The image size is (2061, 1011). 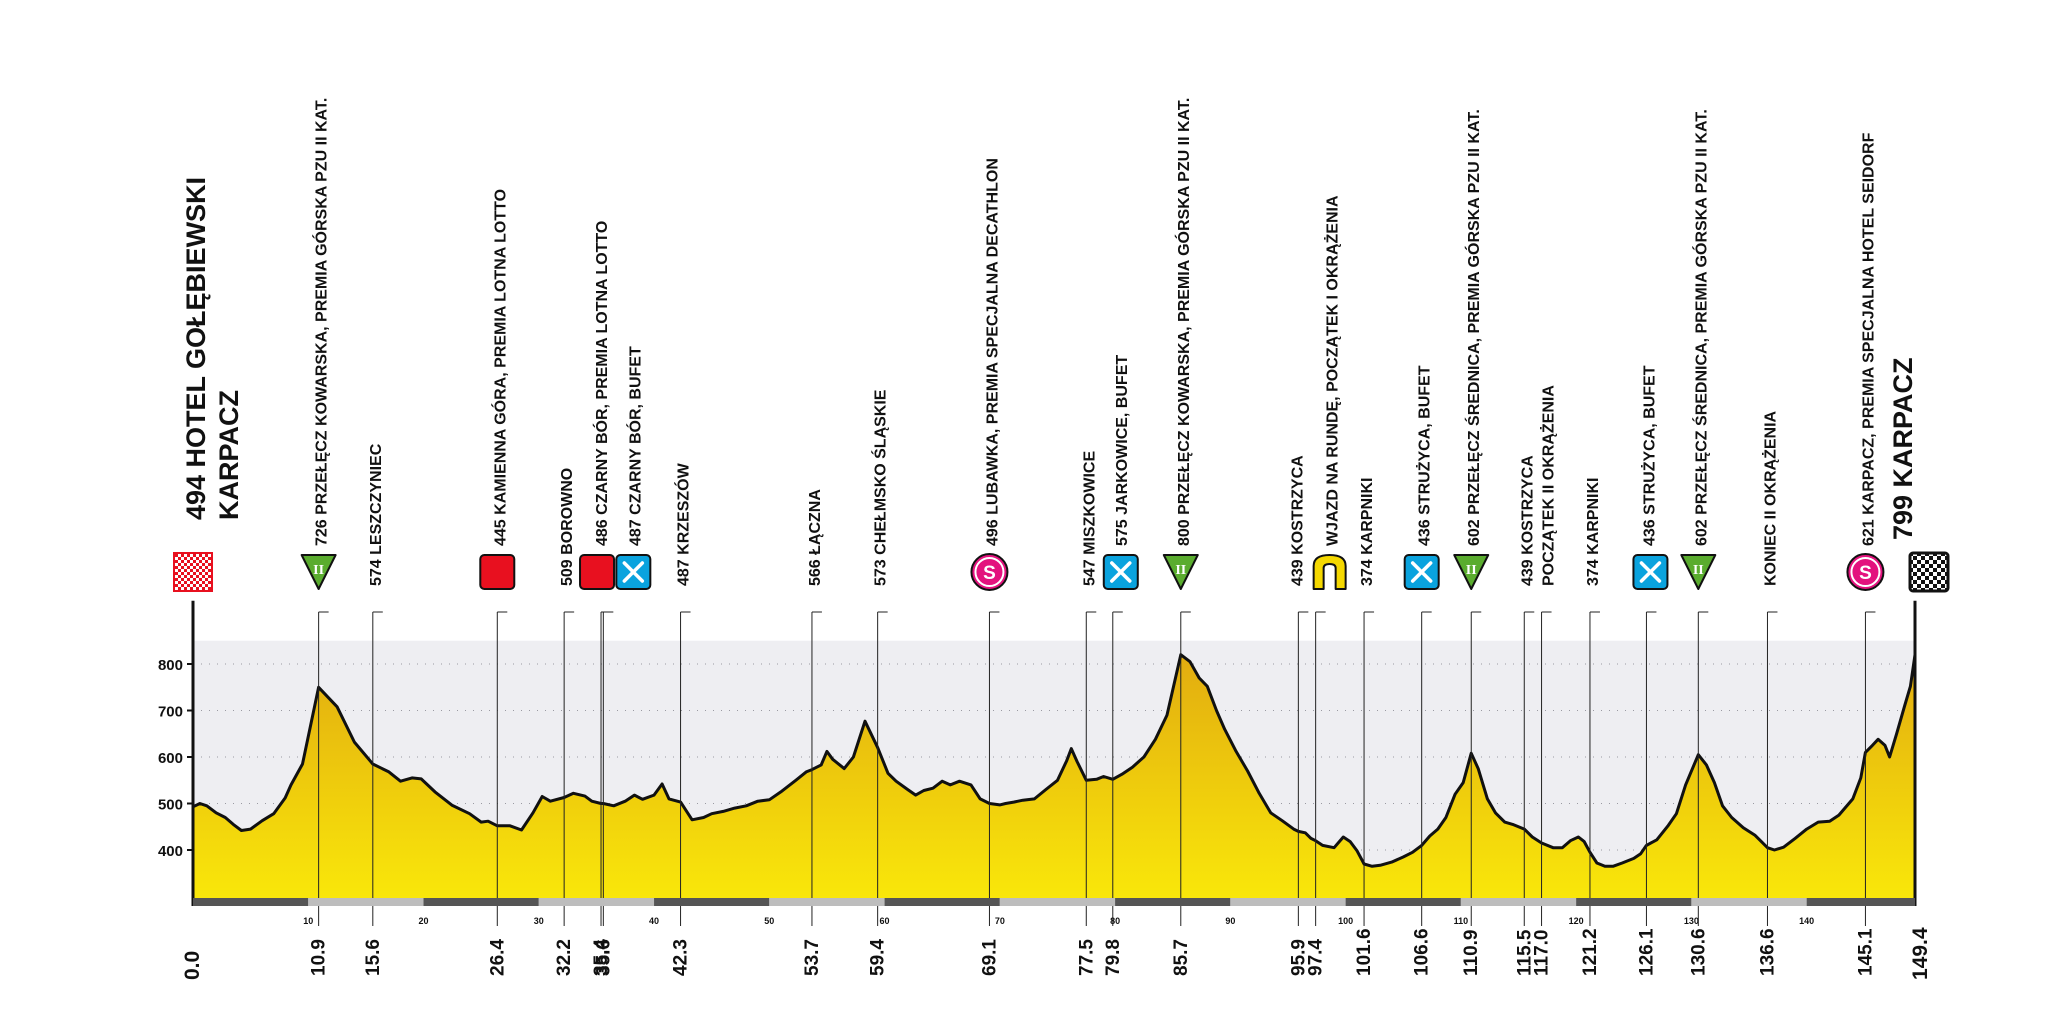 I want to click on loop-icon, so click(x=1329, y=572).